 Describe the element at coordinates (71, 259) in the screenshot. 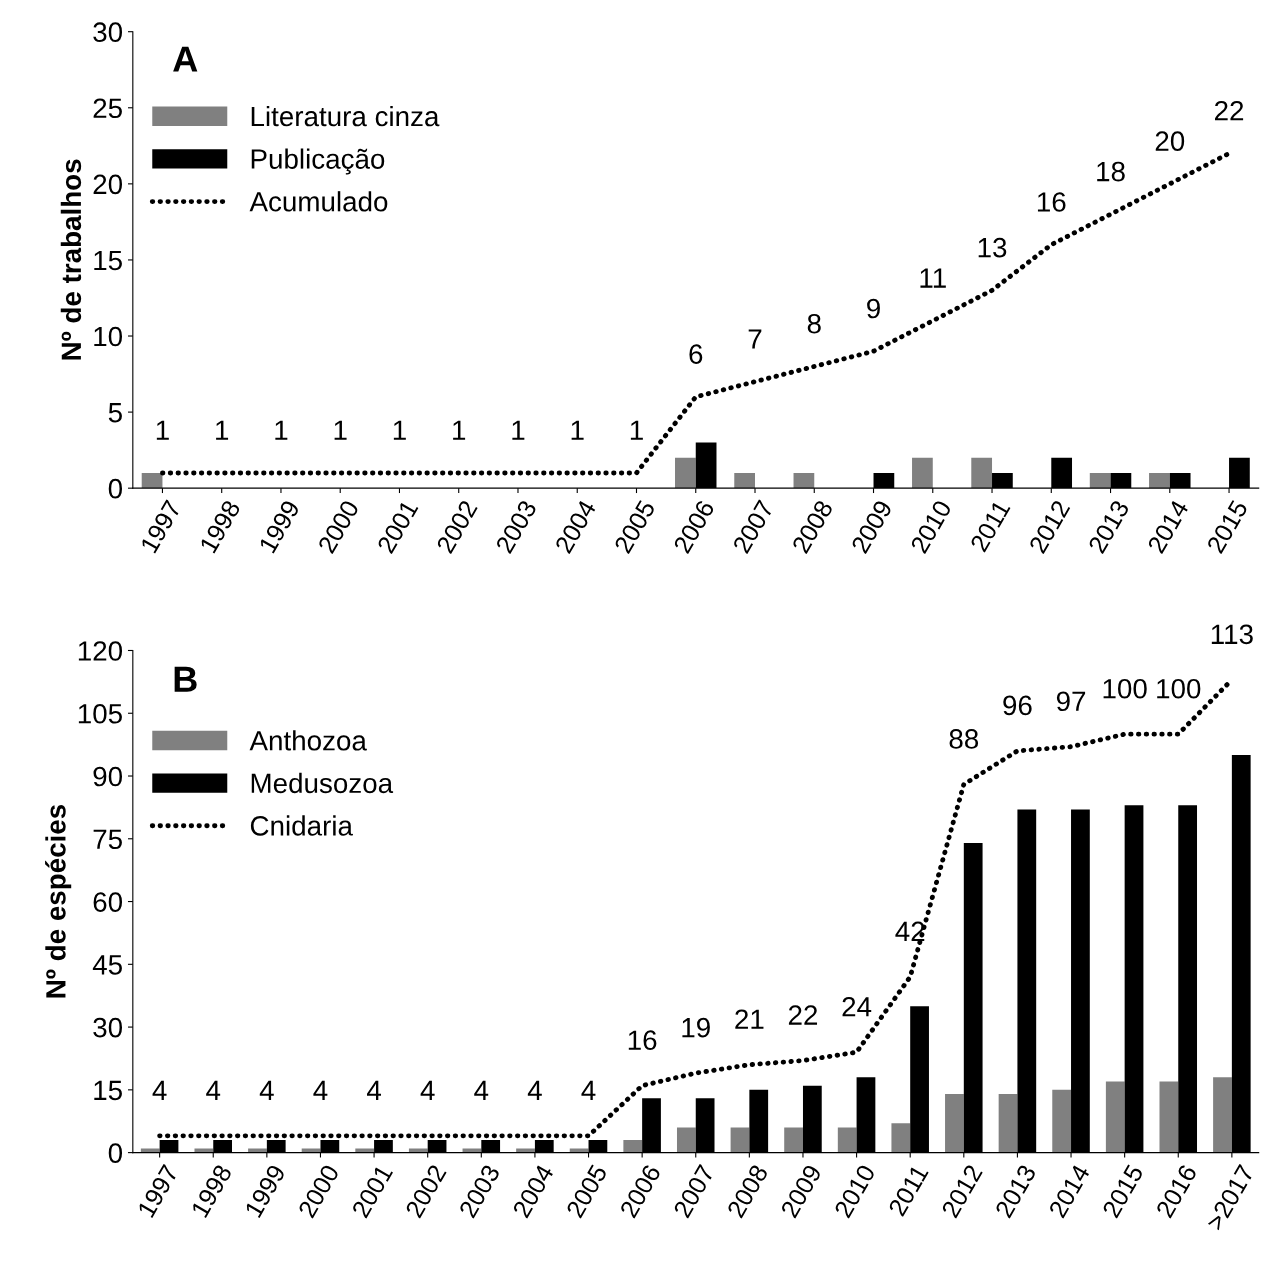

I see `y-axis-title: Nº de trabalhos` at that location.